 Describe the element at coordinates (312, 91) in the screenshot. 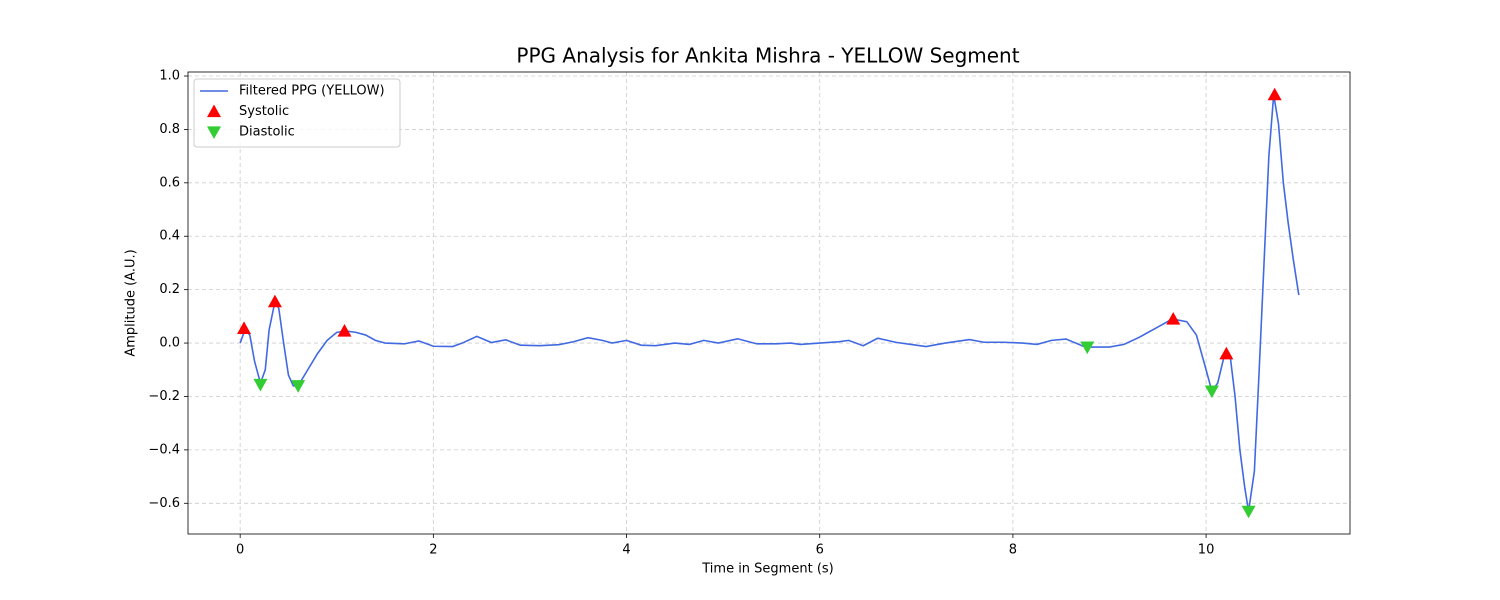

I see `legend-label: Filtered PPG (YELLOW)` at that location.